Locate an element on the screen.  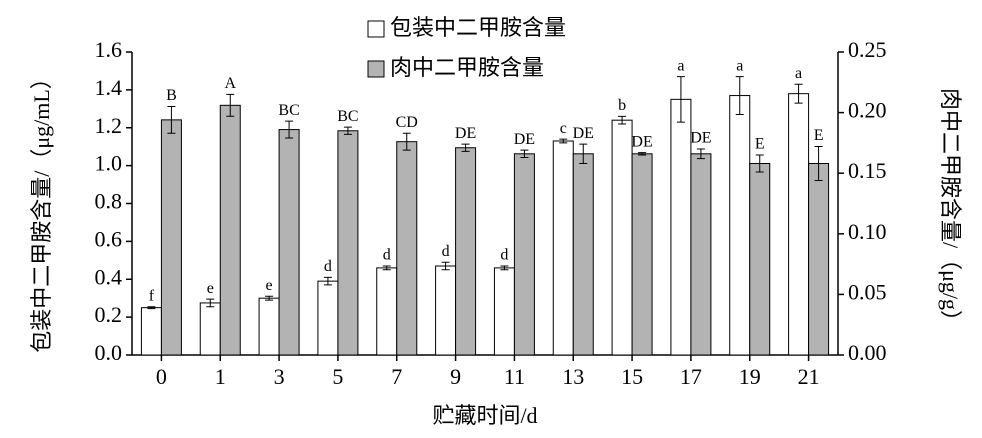
y-tick-label: 0.6 is located at coordinates (109, 238).